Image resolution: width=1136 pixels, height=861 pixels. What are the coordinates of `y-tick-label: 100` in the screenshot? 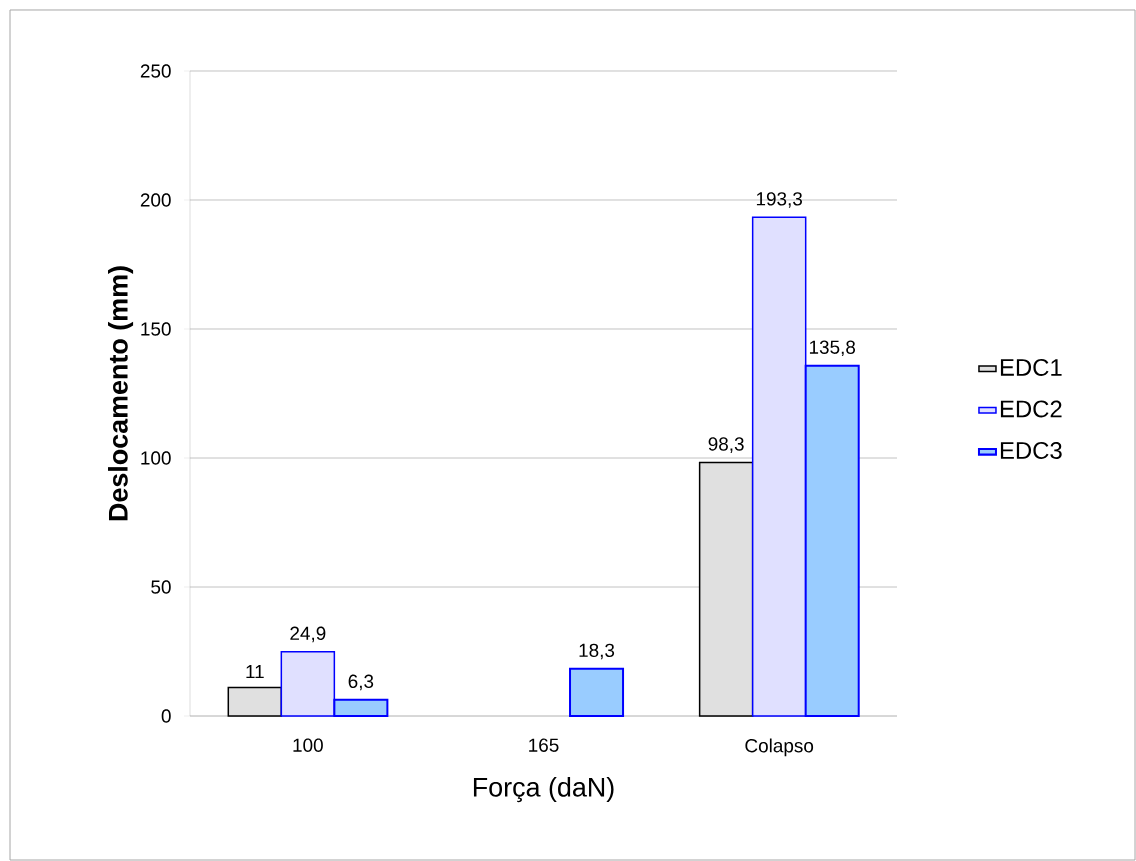 It's located at (156, 458).